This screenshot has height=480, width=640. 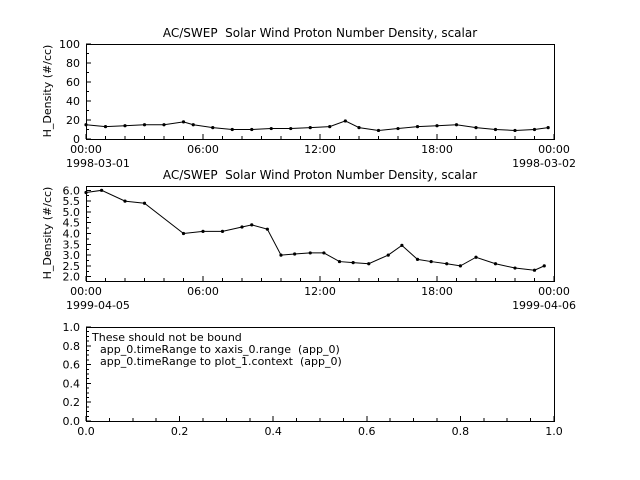 I want to click on y-tick-label: 100, so click(x=69, y=44).